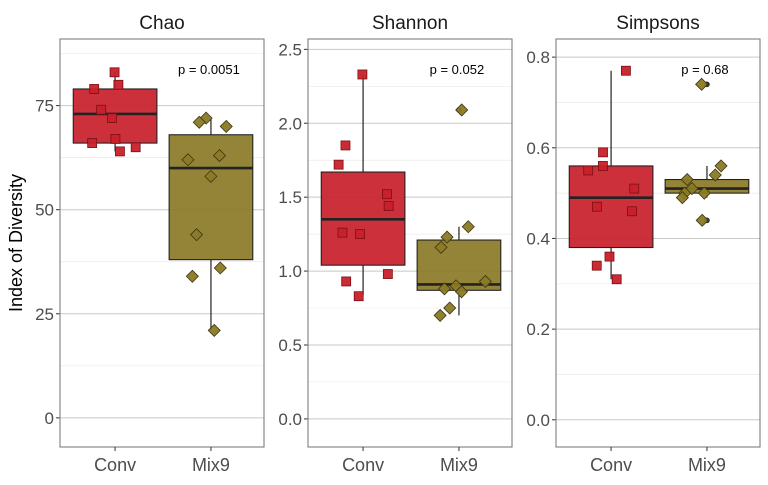 The width and height of the screenshot is (768, 485). What do you see at coordinates (538, 148) in the screenshot?
I see `y-tick-label: 0.6` at bounding box center [538, 148].